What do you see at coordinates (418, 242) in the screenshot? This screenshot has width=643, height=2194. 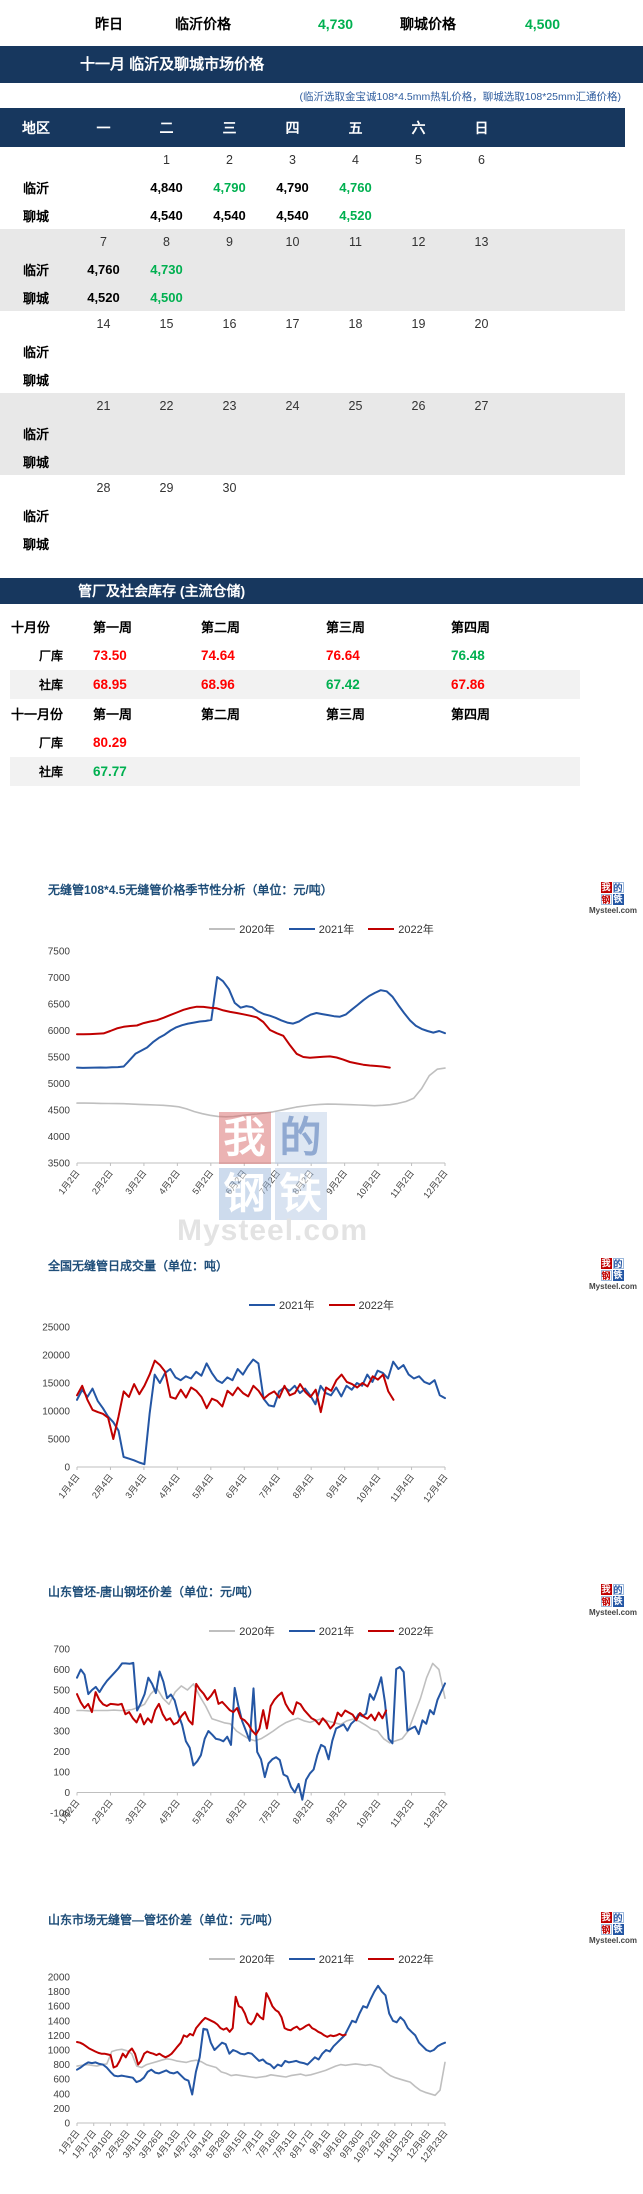 I see `calendar-date-cell: 12` at bounding box center [418, 242].